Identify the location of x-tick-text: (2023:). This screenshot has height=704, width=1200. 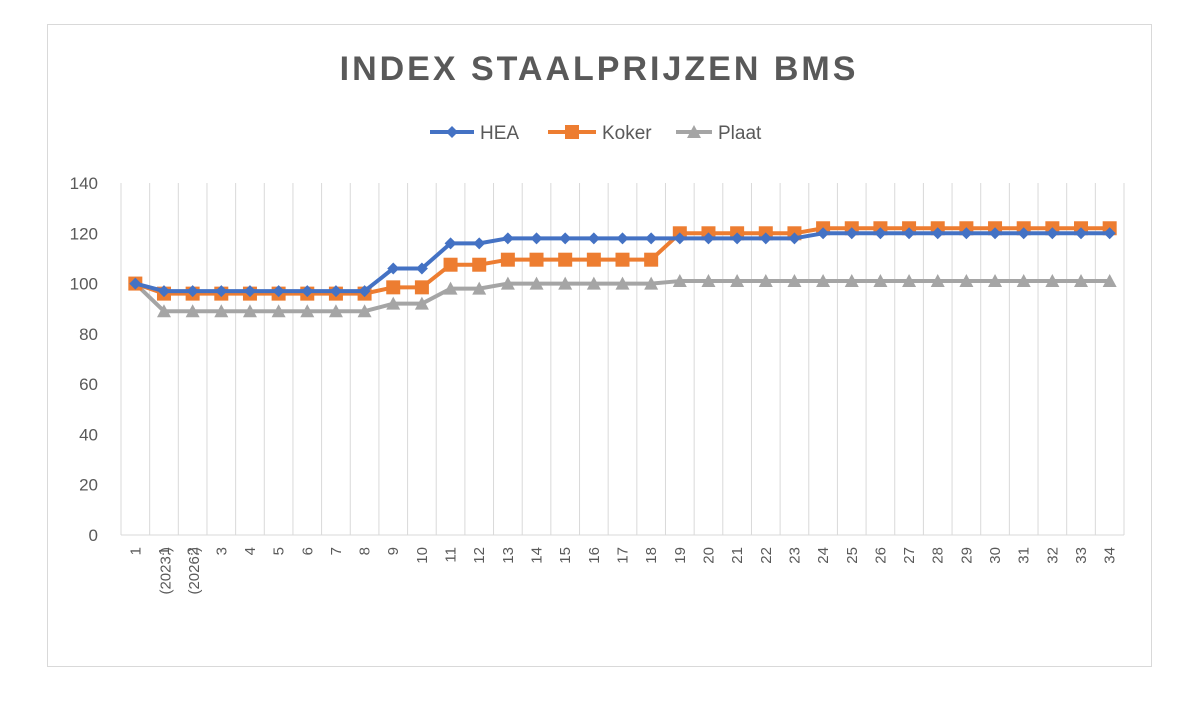
(165, 571).